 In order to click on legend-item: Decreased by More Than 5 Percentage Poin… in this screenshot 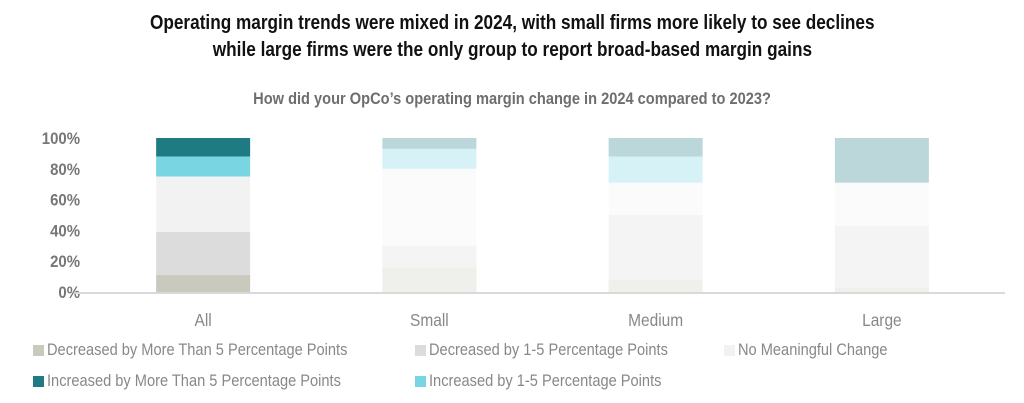, I will do `click(214, 350)`.